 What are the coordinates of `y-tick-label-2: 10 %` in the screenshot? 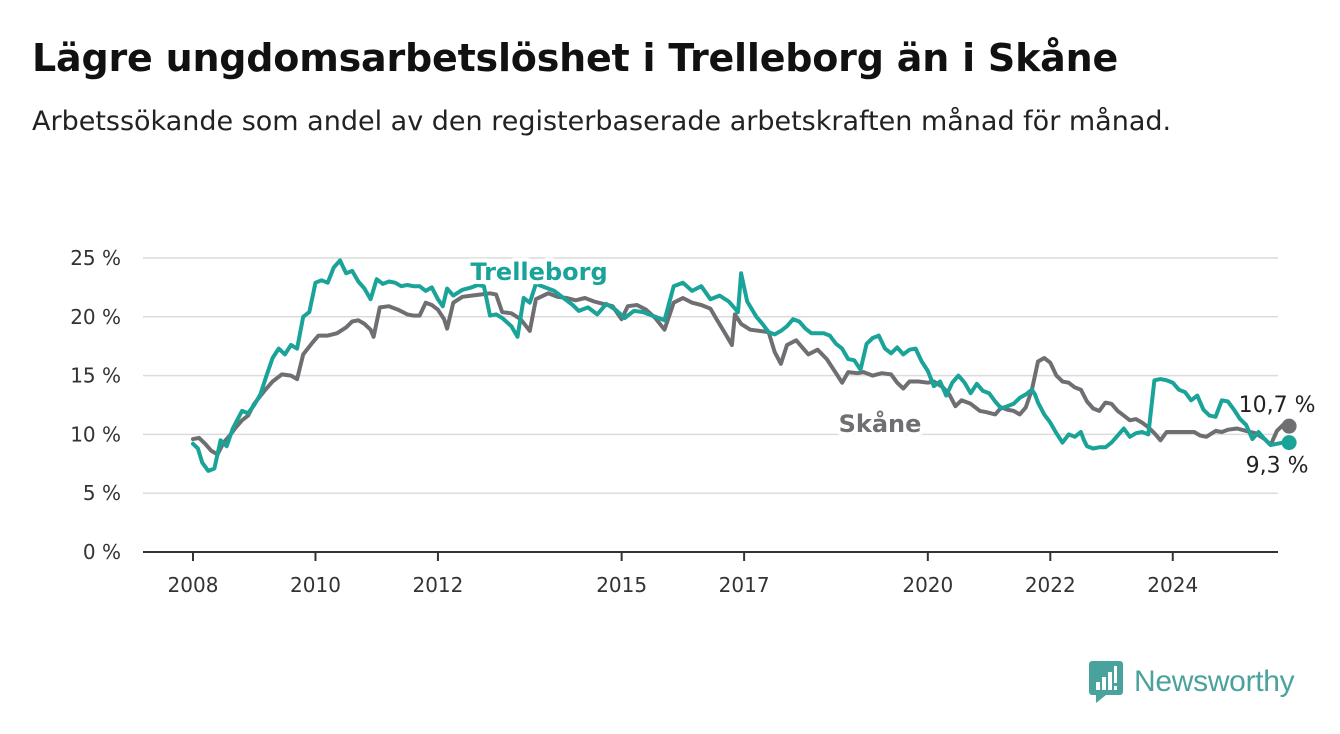 It's located at (95, 434).